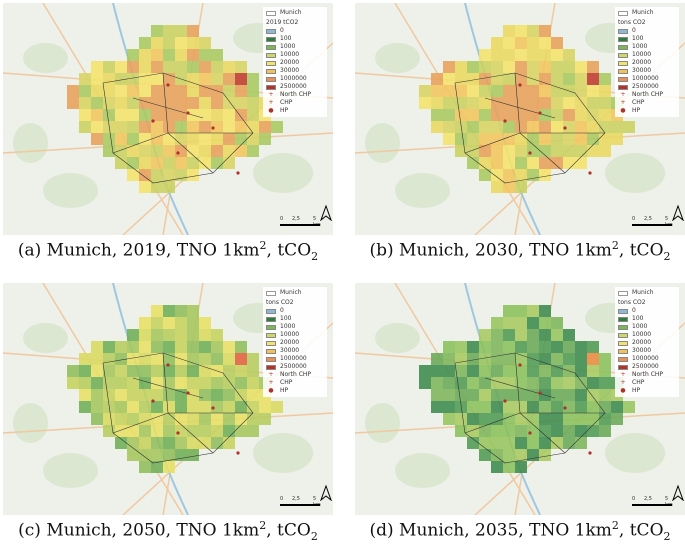 The image size is (685, 555). What do you see at coordinates (647, 95) in the screenshot?
I see `legend-point: + North CHP` at bounding box center [647, 95].